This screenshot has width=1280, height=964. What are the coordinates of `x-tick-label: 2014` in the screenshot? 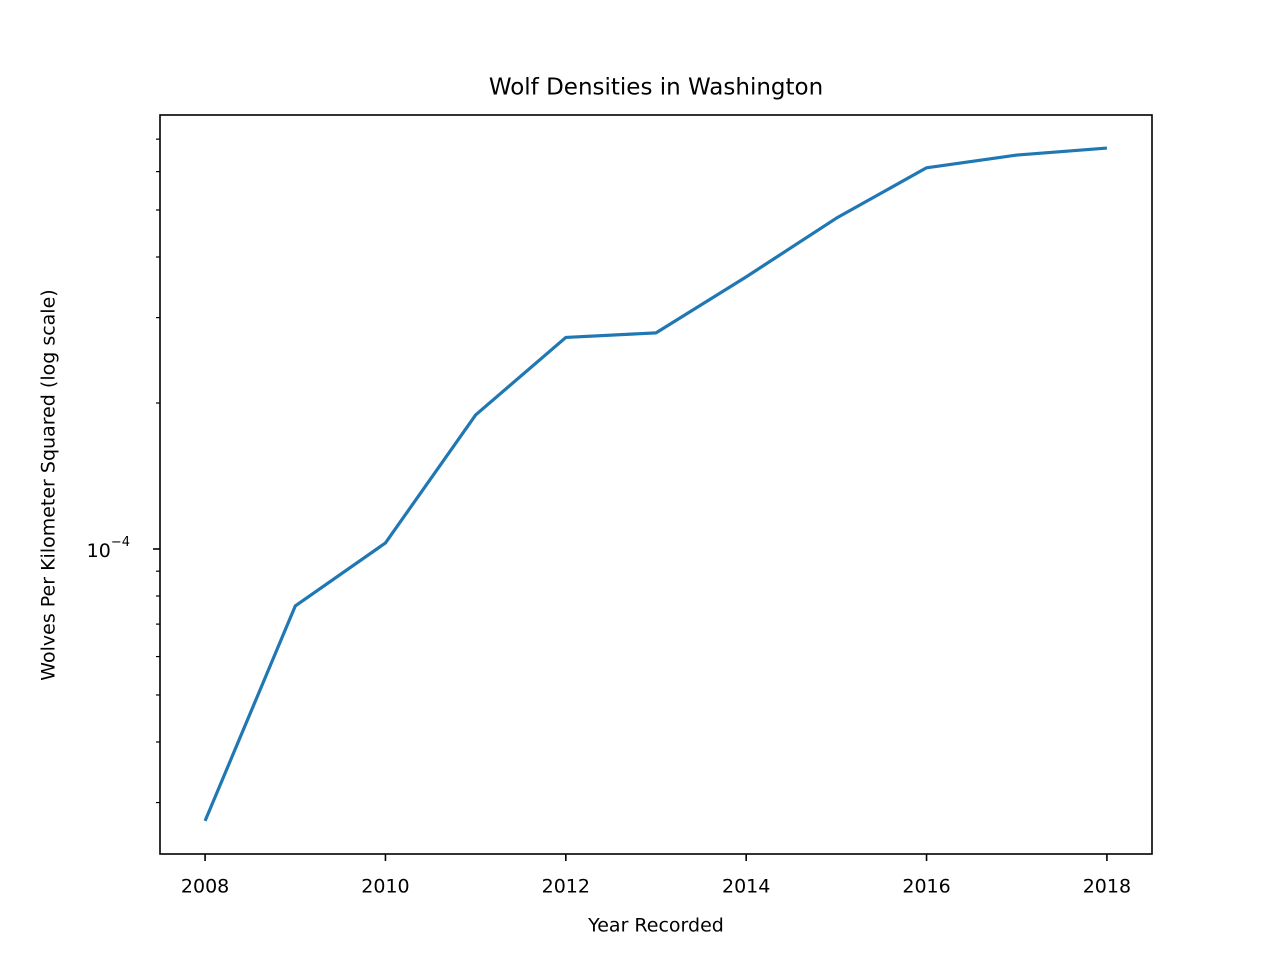 It's located at (746, 887).